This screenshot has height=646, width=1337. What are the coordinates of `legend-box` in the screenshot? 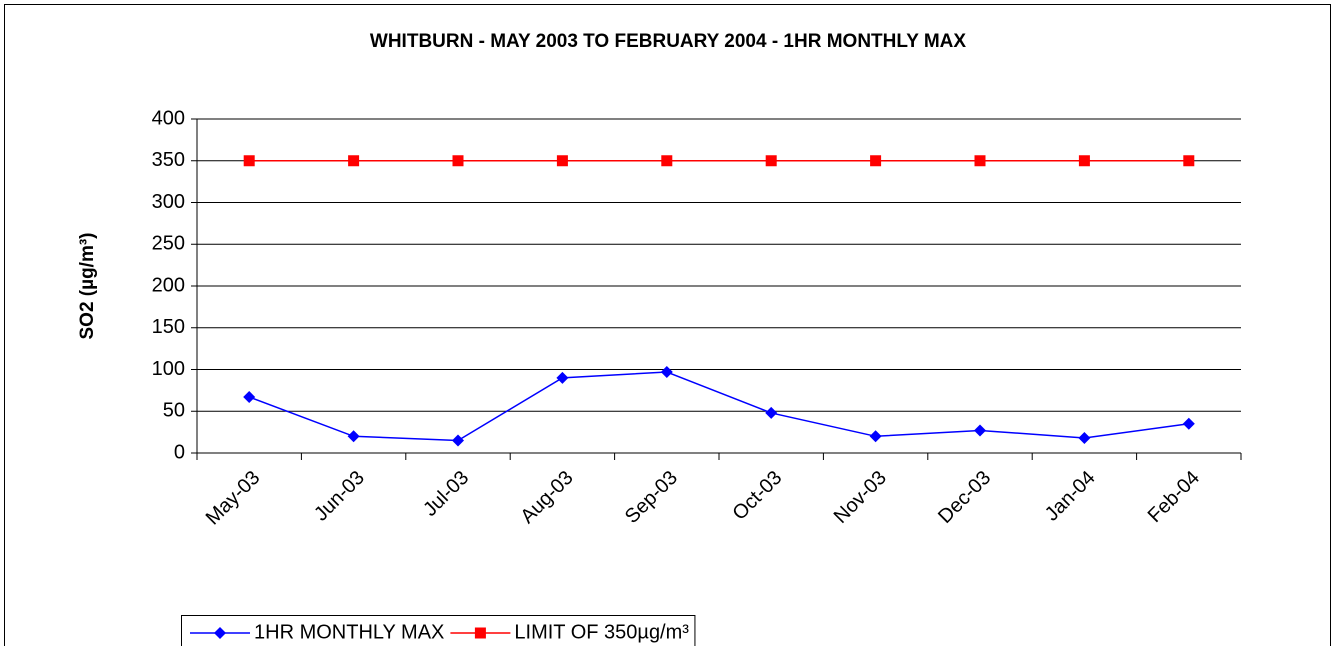 It's located at (438, 630).